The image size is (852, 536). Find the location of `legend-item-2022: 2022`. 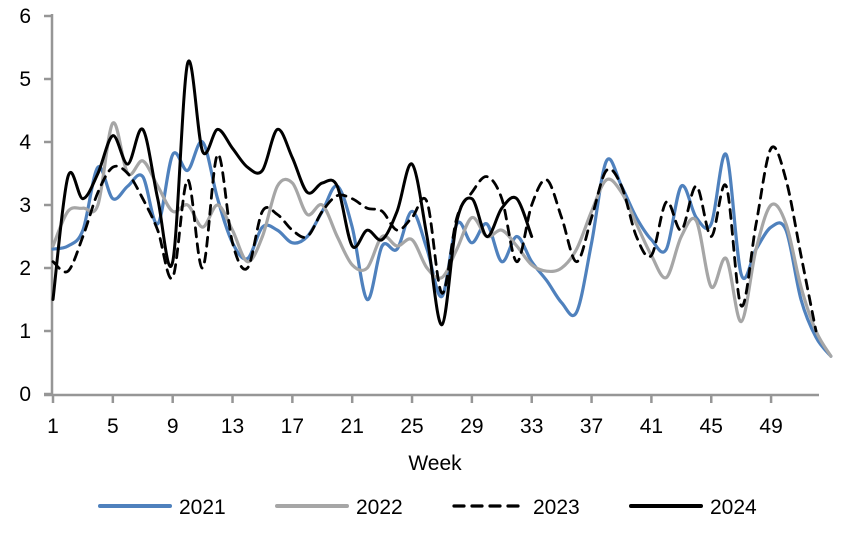

legend-item-2022: 2022 is located at coordinates (339, 507).